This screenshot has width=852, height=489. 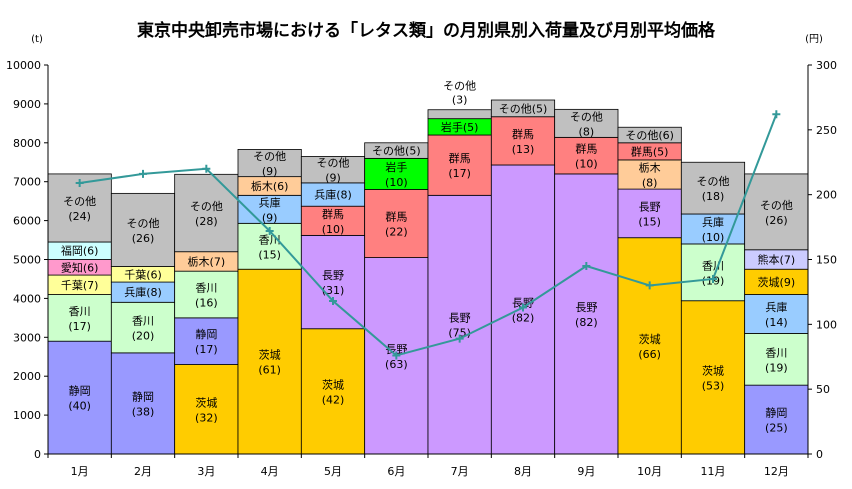 I want to click on segment-name-label: 静岡, so click(x=143, y=396).